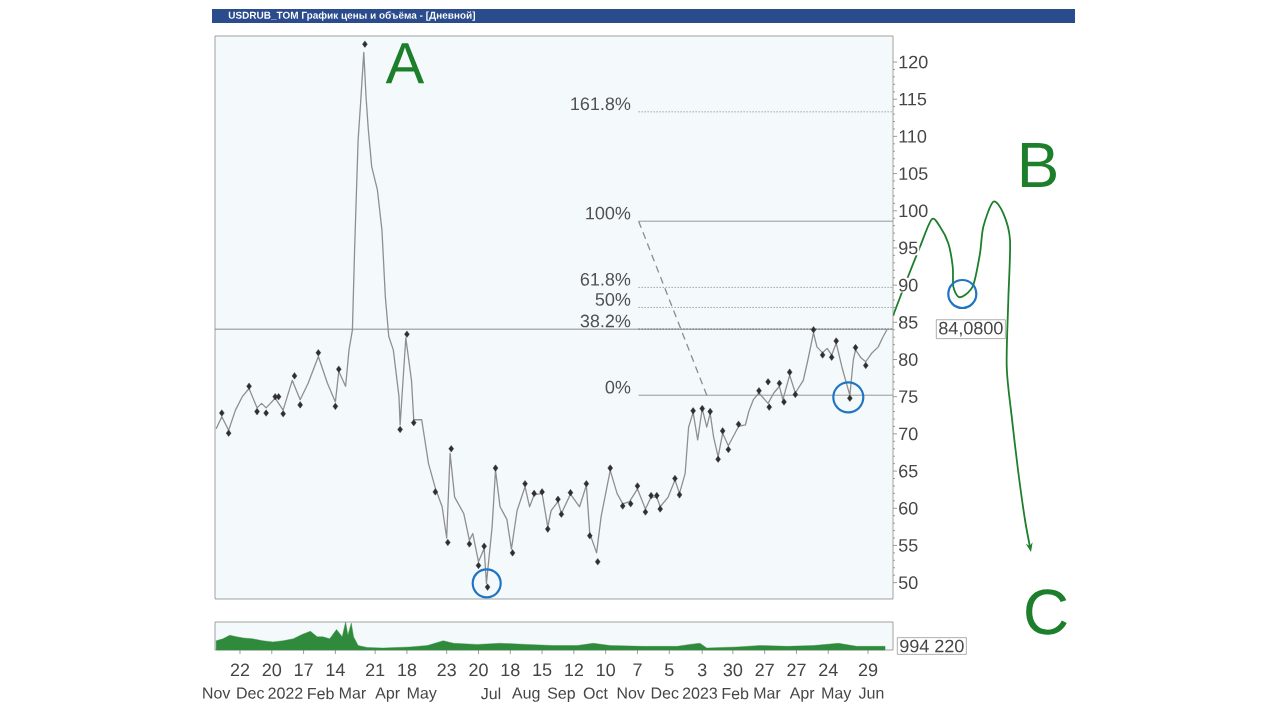 Image resolution: width=1280 pixels, height=720 pixels. I want to click on x-tick-label: 22, so click(240, 670).